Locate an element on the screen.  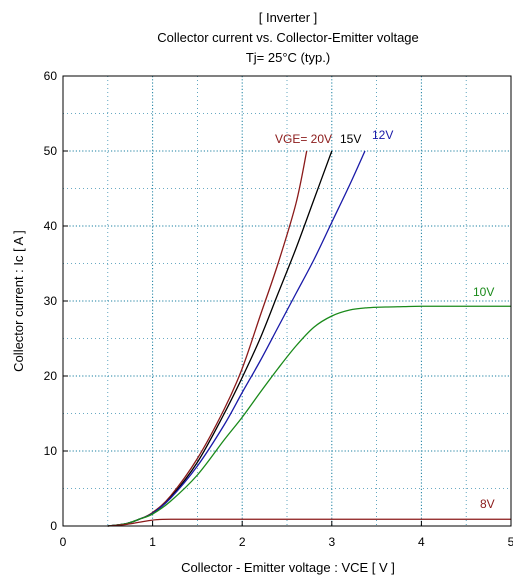
x-tick-label: 3 is located at coordinates (331, 542).